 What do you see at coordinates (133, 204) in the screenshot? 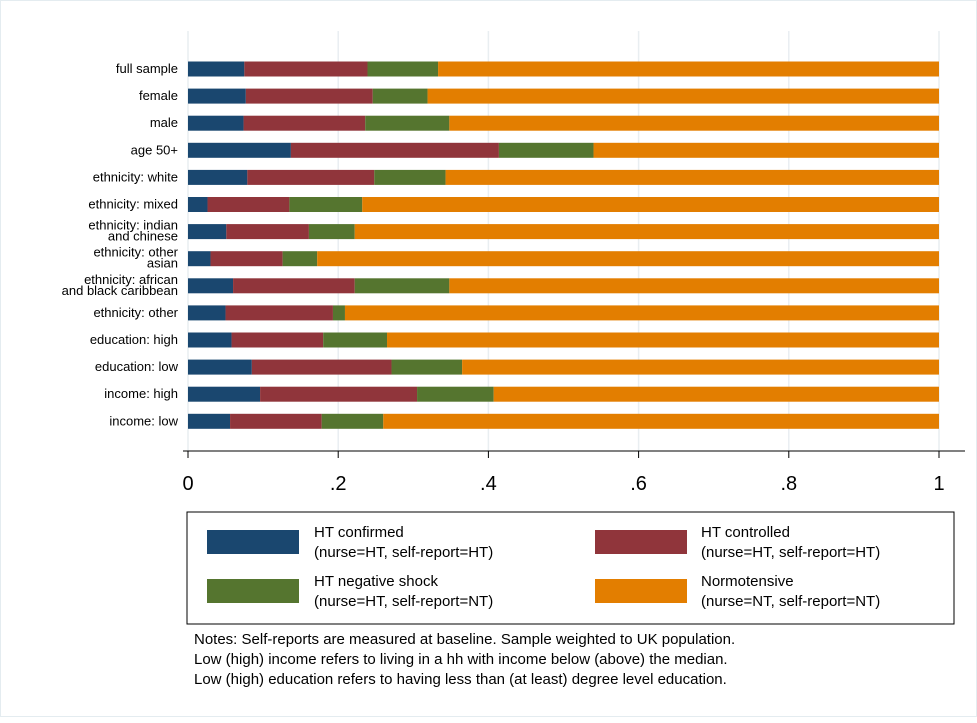
I see `category-label: ethnicity: mixed` at bounding box center [133, 204].